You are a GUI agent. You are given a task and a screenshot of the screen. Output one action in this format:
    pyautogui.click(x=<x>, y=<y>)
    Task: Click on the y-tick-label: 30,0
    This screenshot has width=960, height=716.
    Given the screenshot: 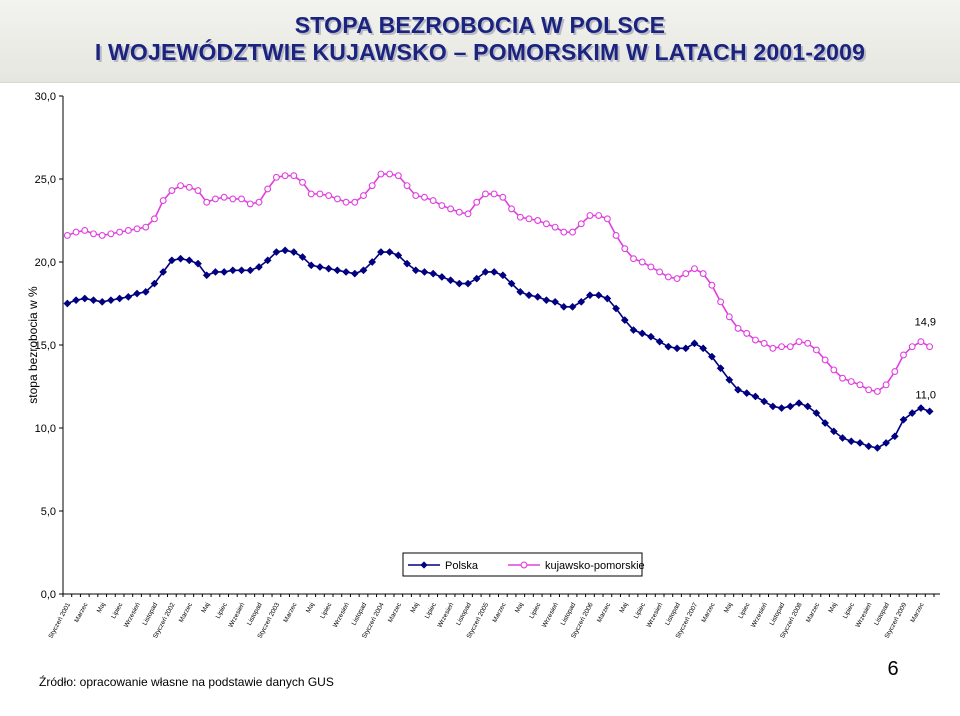 What is the action you would take?
    pyautogui.click(x=45, y=97)
    